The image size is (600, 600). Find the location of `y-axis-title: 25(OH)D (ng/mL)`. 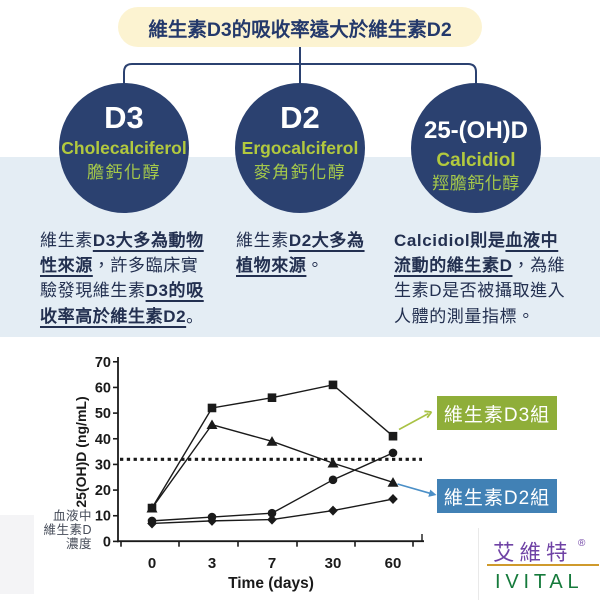

y-axis-title: 25(OH)D (ng/mL) is located at coordinates (81, 451).